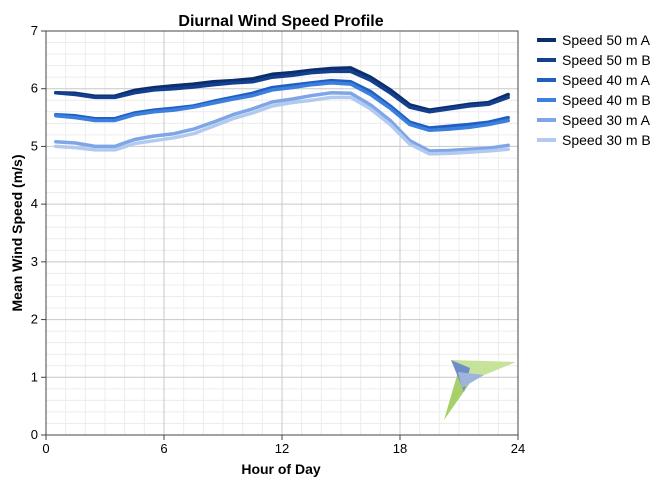 Image resolution: width=665 pixels, height=488 pixels. I want to click on x-tick-label: 12, so click(282, 448).